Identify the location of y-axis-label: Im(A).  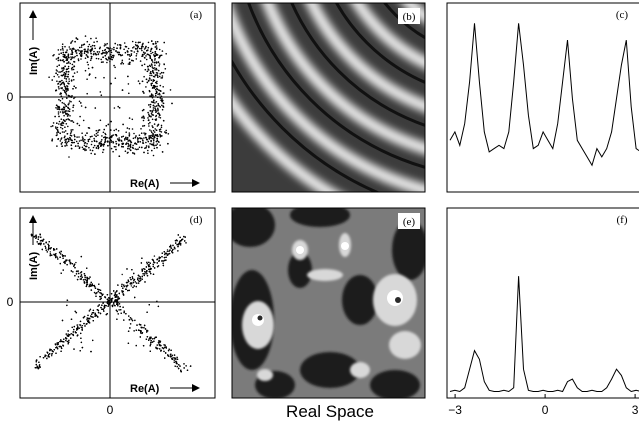
(34, 61).